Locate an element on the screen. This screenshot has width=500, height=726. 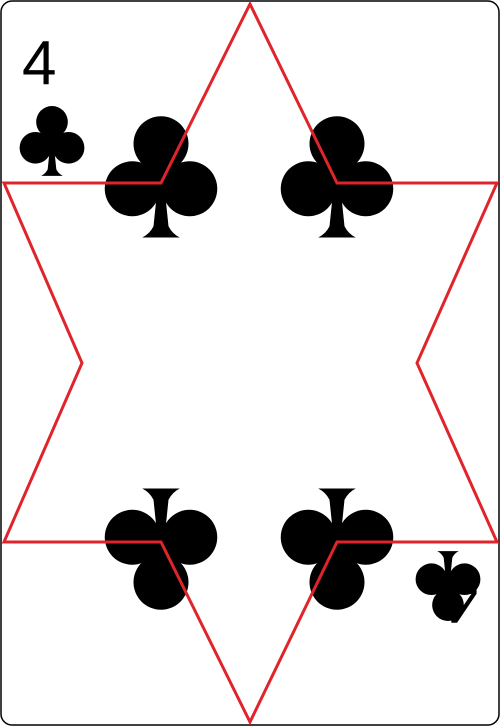
corner-rank-bottom-right: 4 is located at coordinates (461, 600).